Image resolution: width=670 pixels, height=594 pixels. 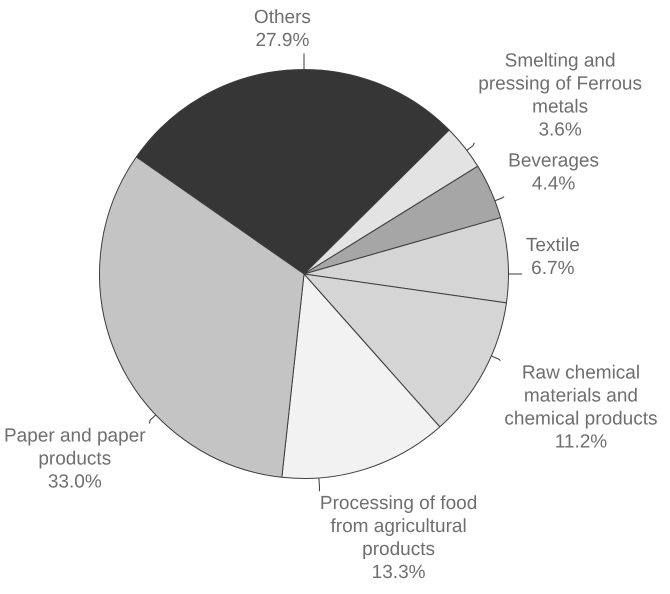 What do you see at coordinates (282, 41) in the screenshot?
I see `data-label: 27.9%` at bounding box center [282, 41].